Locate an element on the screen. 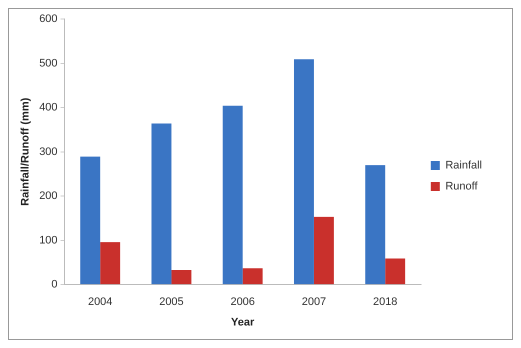 This screenshot has width=521, height=348. y-tick-label: 500 is located at coordinates (48, 63).